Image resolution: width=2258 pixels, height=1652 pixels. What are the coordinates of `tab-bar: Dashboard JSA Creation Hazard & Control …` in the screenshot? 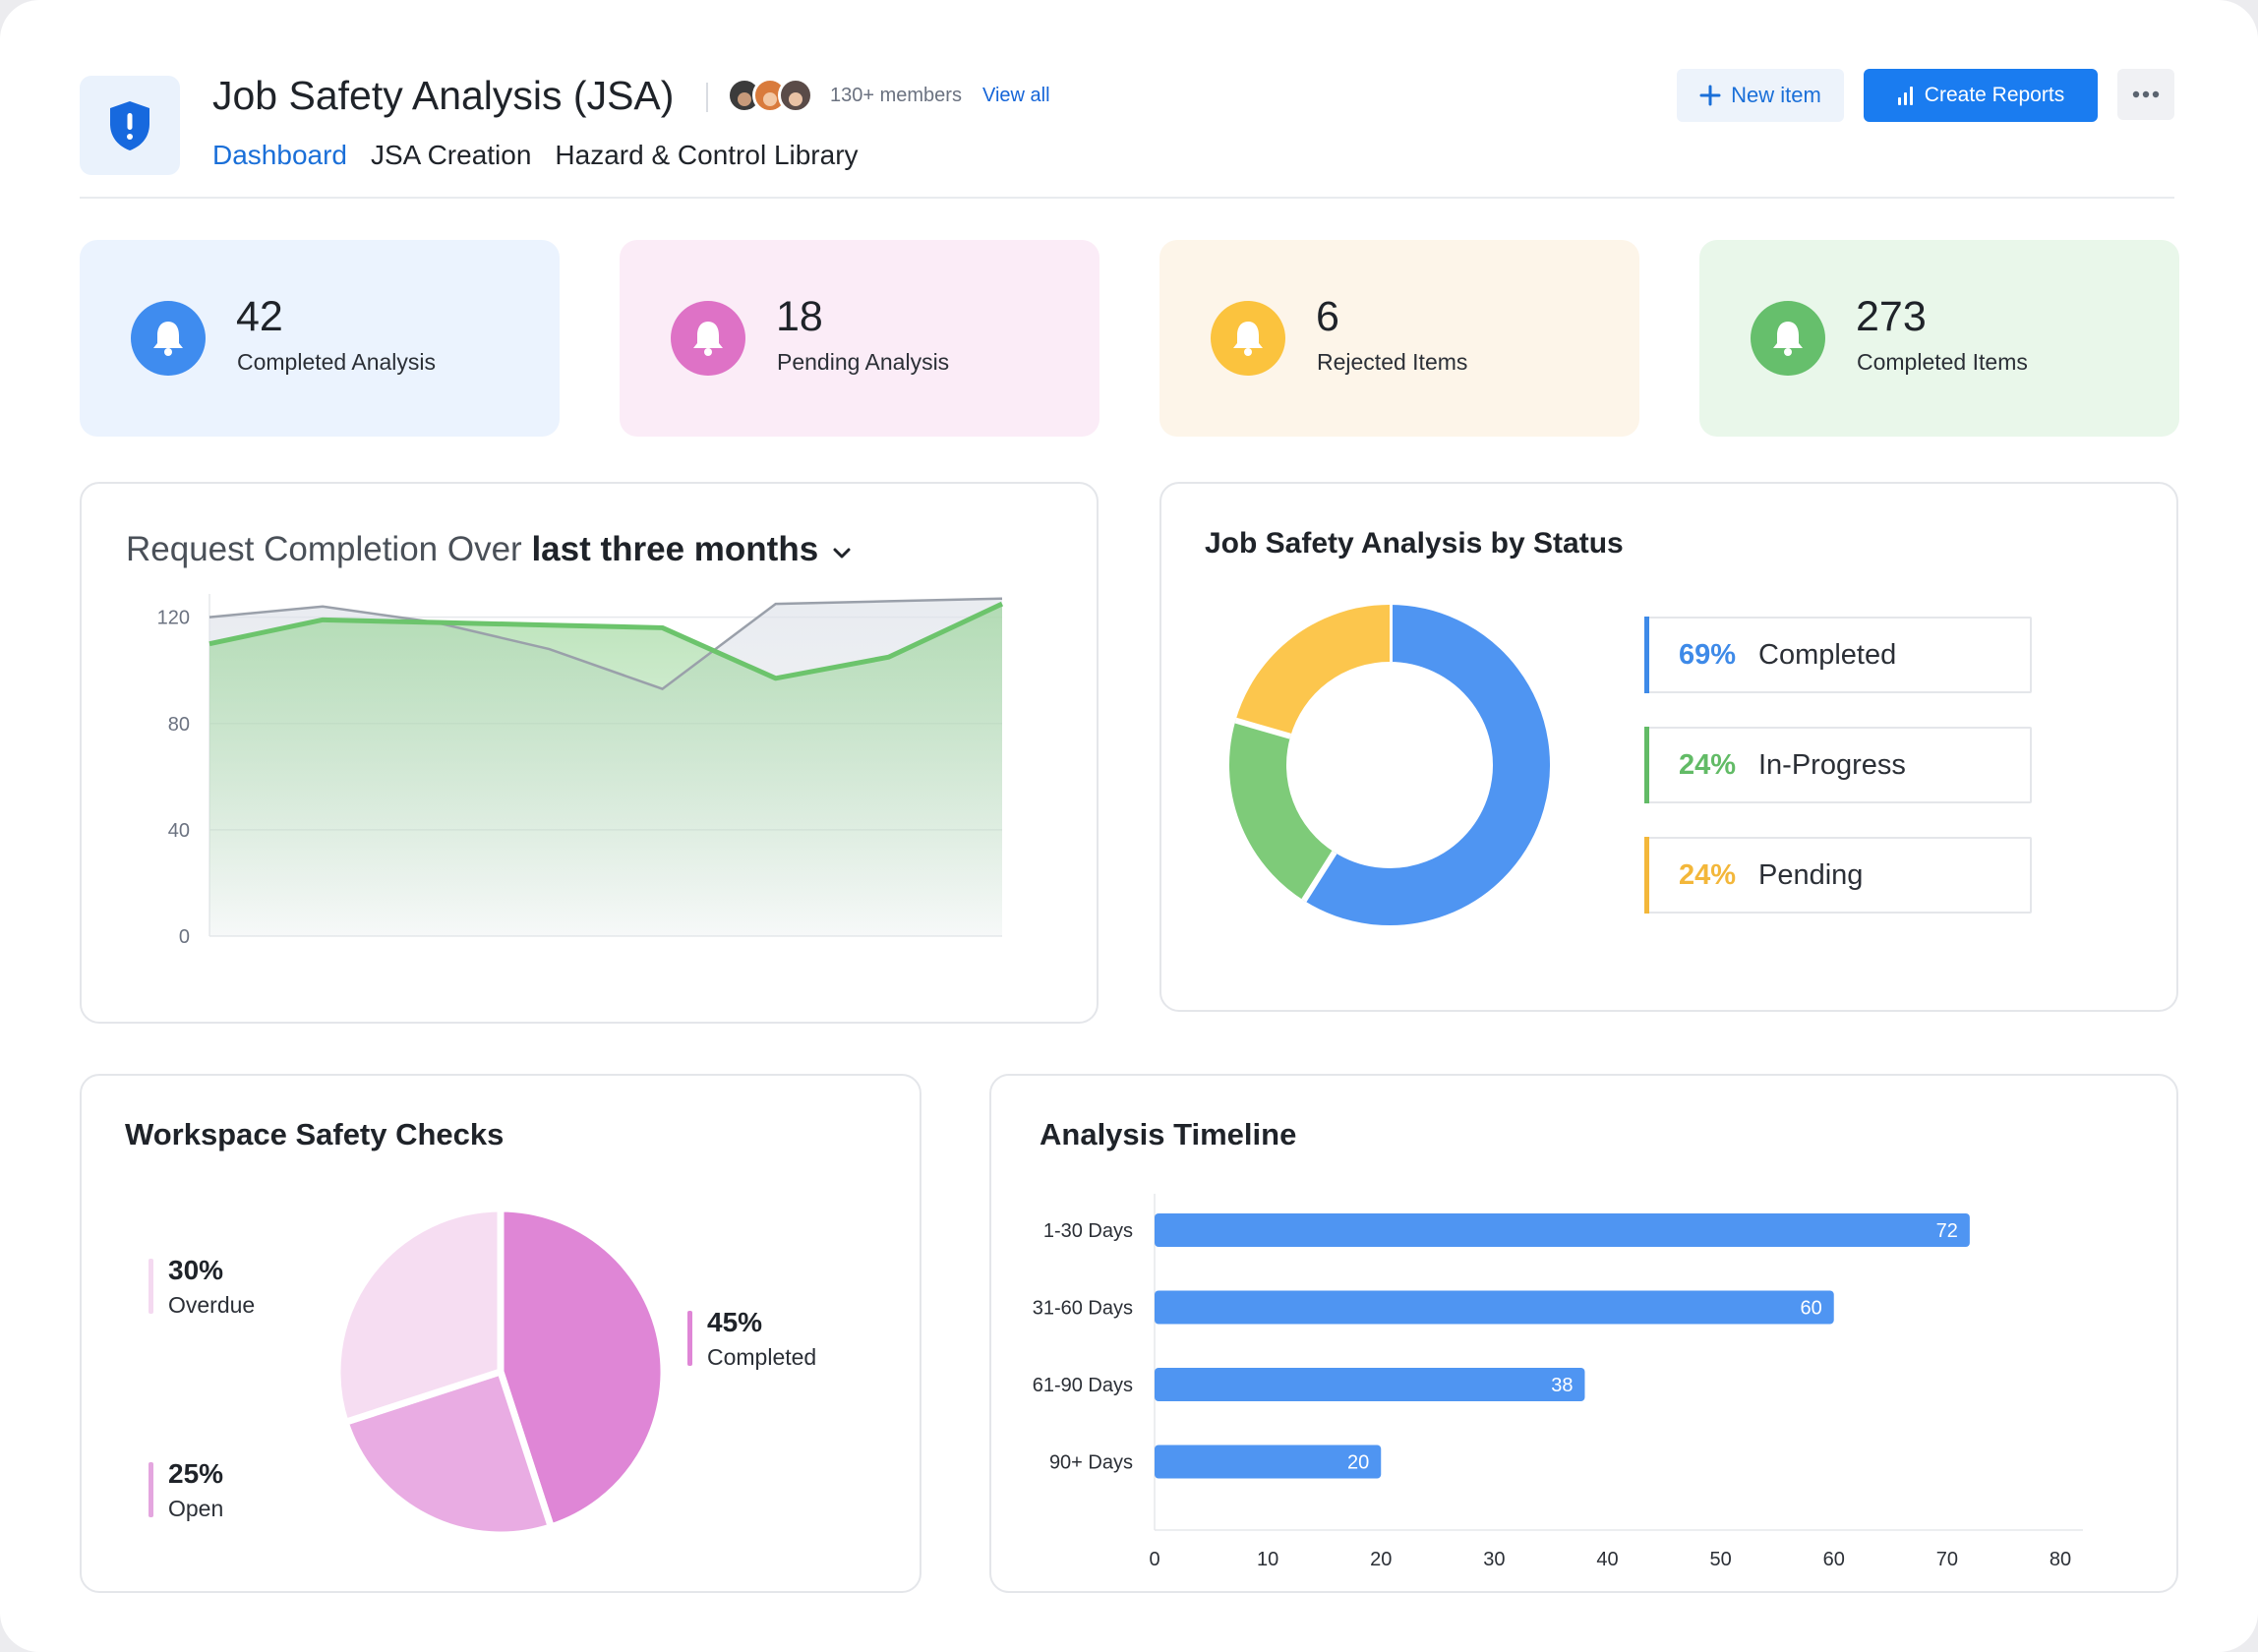 It's located at (535, 155).